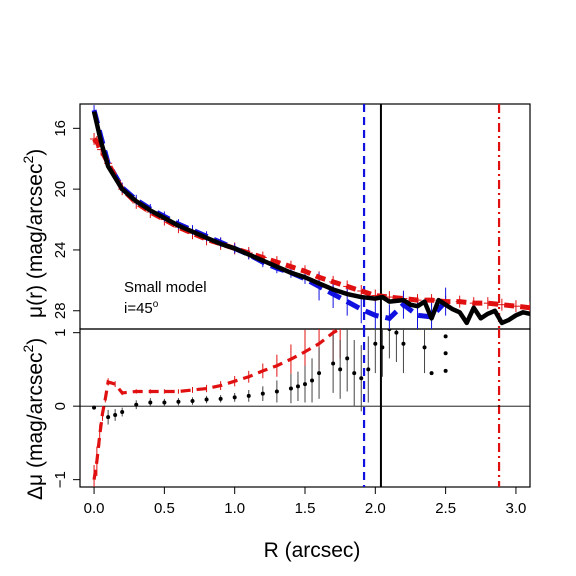  Describe the element at coordinates (60, 333) in the screenshot. I see `bottom-y-tick-label: 1` at that location.